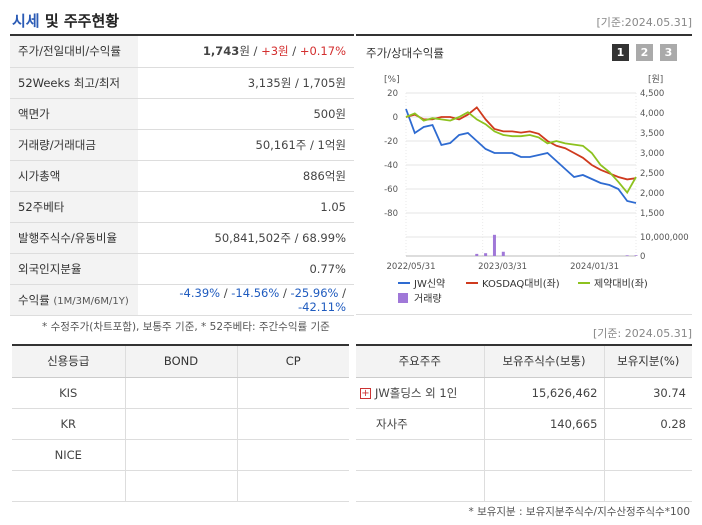 Image resolution: width=702 pixels, height=525 pixels. What do you see at coordinates (642, 333) in the screenshot?
I see `standard-date-2: [기준: 2024.05.31]` at bounding box center [642, 333].